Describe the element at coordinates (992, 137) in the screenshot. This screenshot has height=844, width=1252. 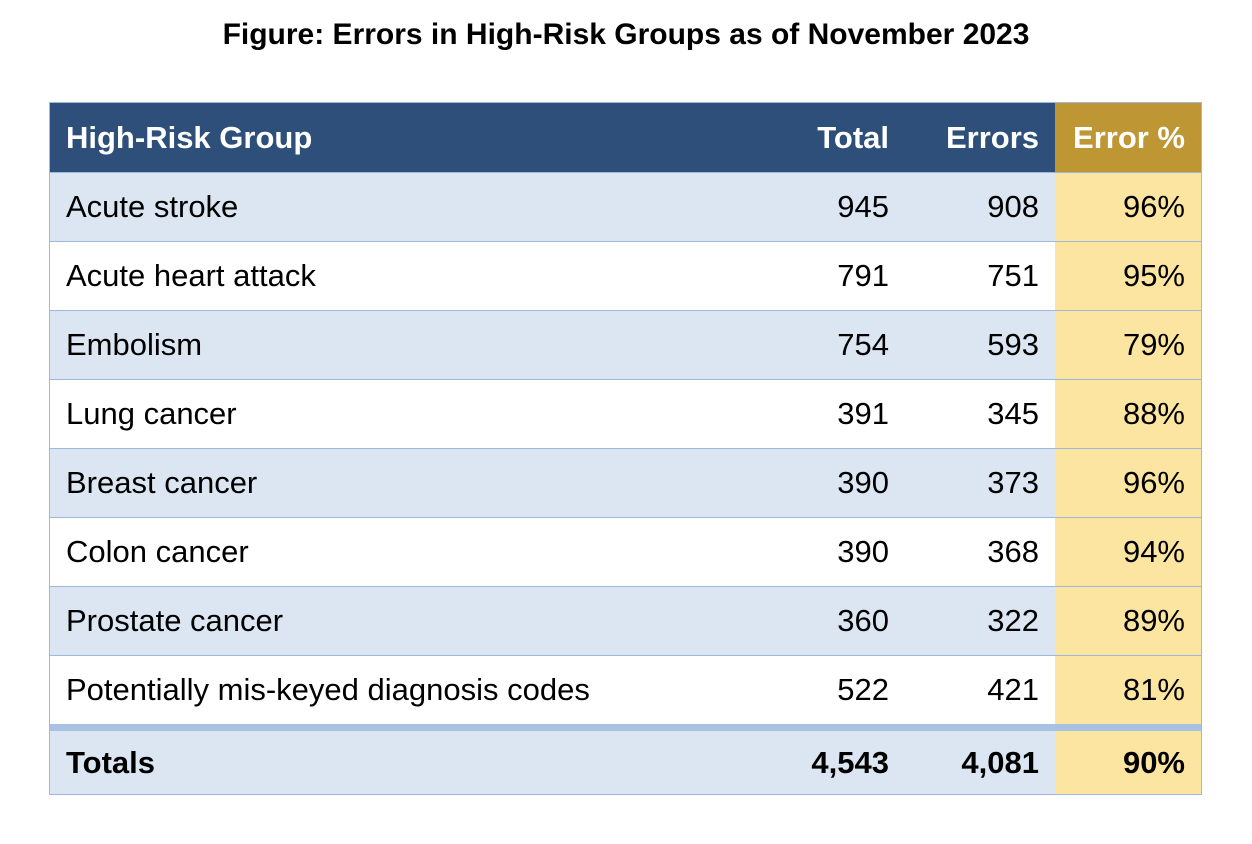
I see `header-errors: Errors` at that location.